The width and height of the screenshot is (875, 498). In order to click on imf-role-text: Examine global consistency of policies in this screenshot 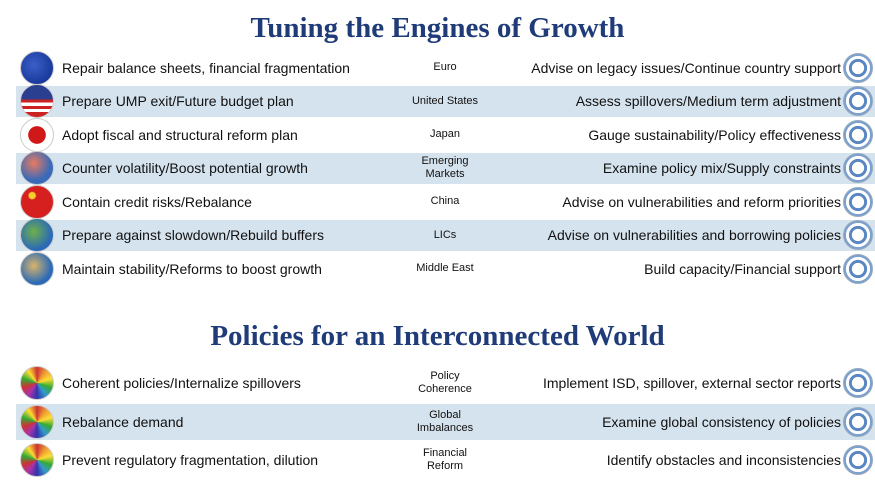, I will do `click(721, 421)`.